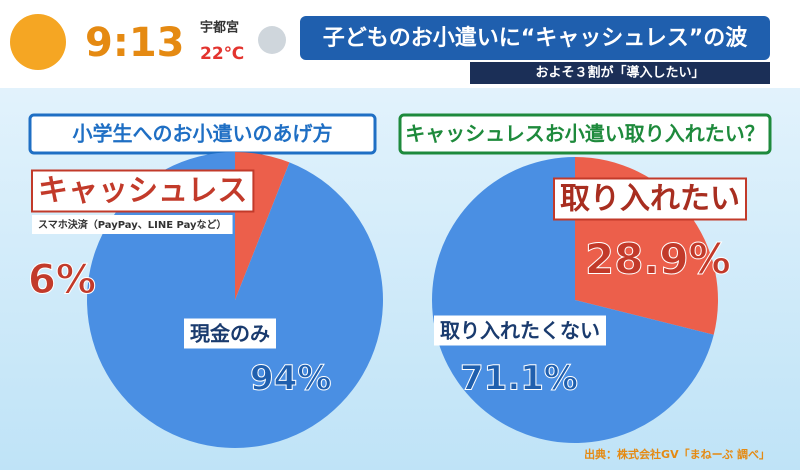 The height and width of the screenshot is (470, 800). I want to click on value-label: 71.1%, so click(519, 379).